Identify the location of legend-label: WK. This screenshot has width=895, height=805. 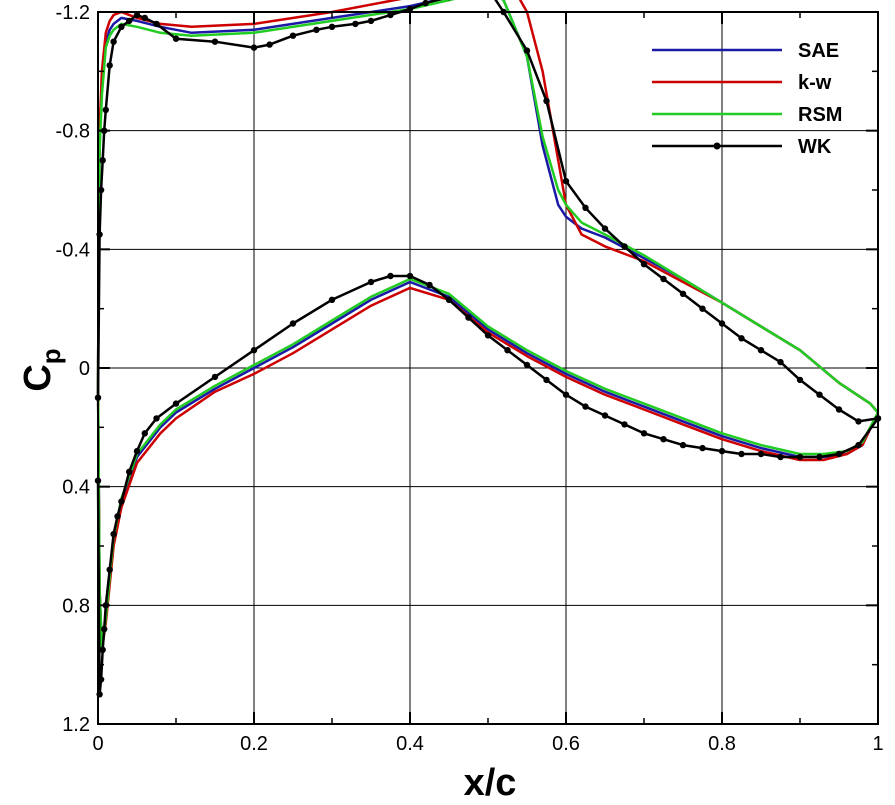
(815, 147).